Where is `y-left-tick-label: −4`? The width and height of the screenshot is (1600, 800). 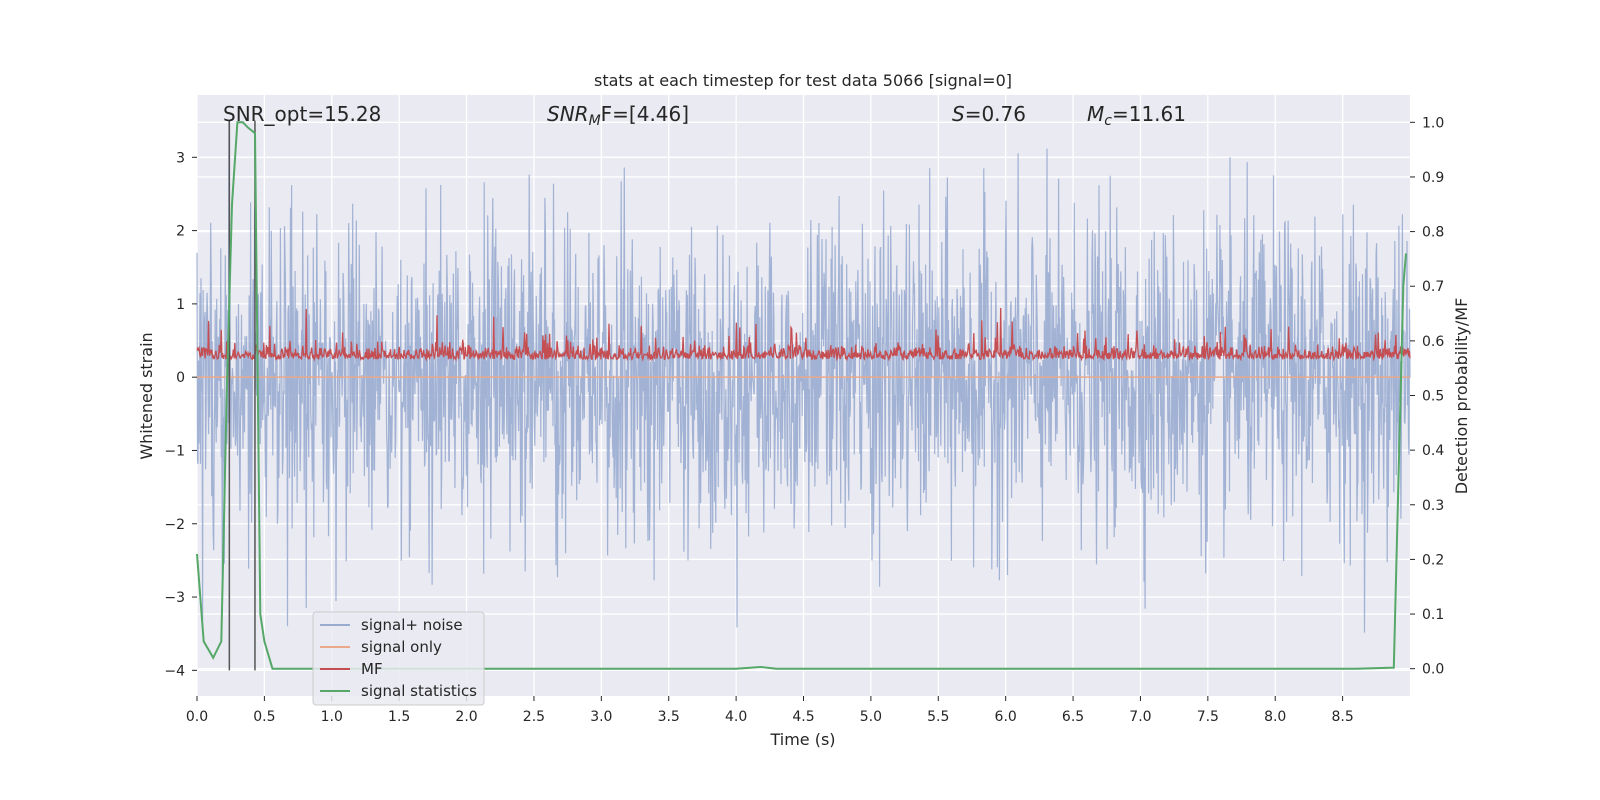
y-left-tick-label: −4 is located at coordinates (174, 671).